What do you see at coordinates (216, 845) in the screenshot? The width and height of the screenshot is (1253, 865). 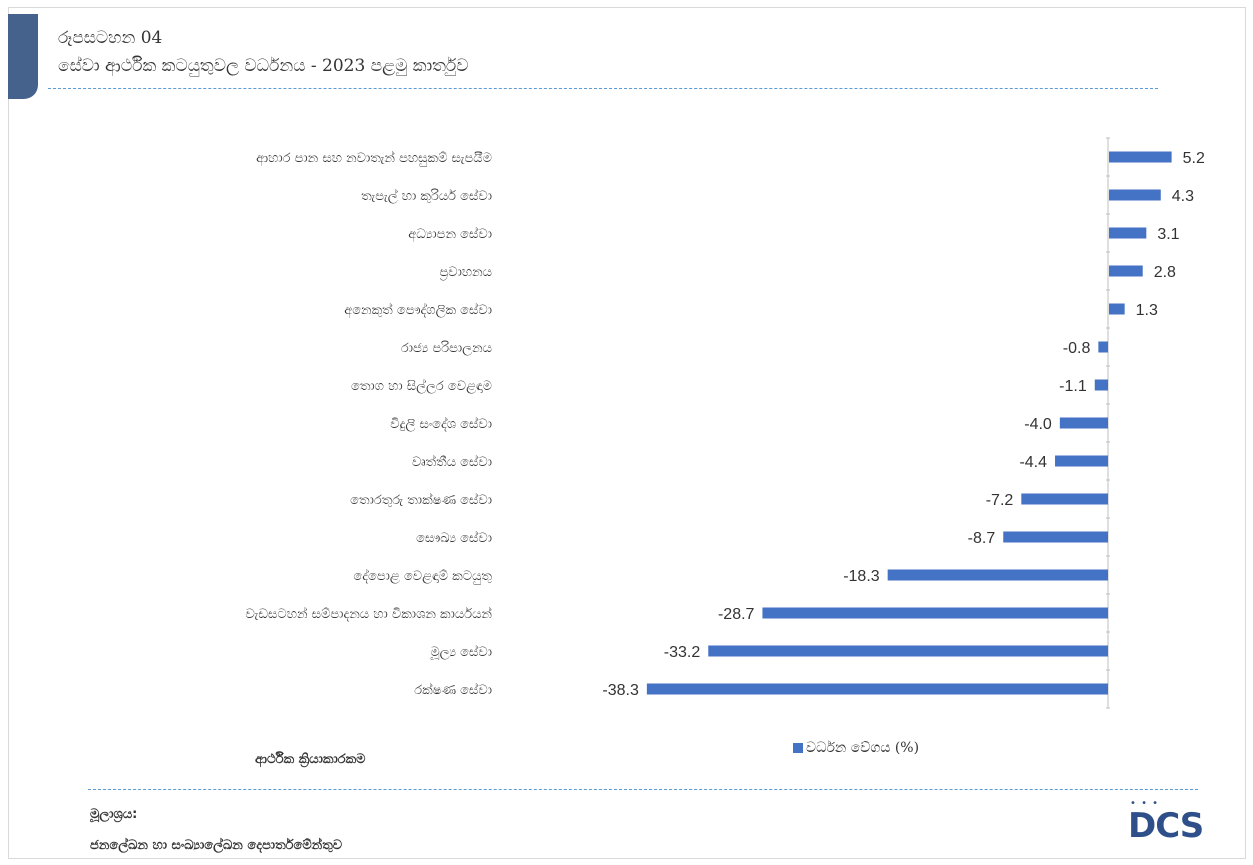 I see `source-text: ජනලේඛන හා සංඛ්‍යාලේඛන දෙපාර්තමේන්තුව` at bounding box center [216, 845].